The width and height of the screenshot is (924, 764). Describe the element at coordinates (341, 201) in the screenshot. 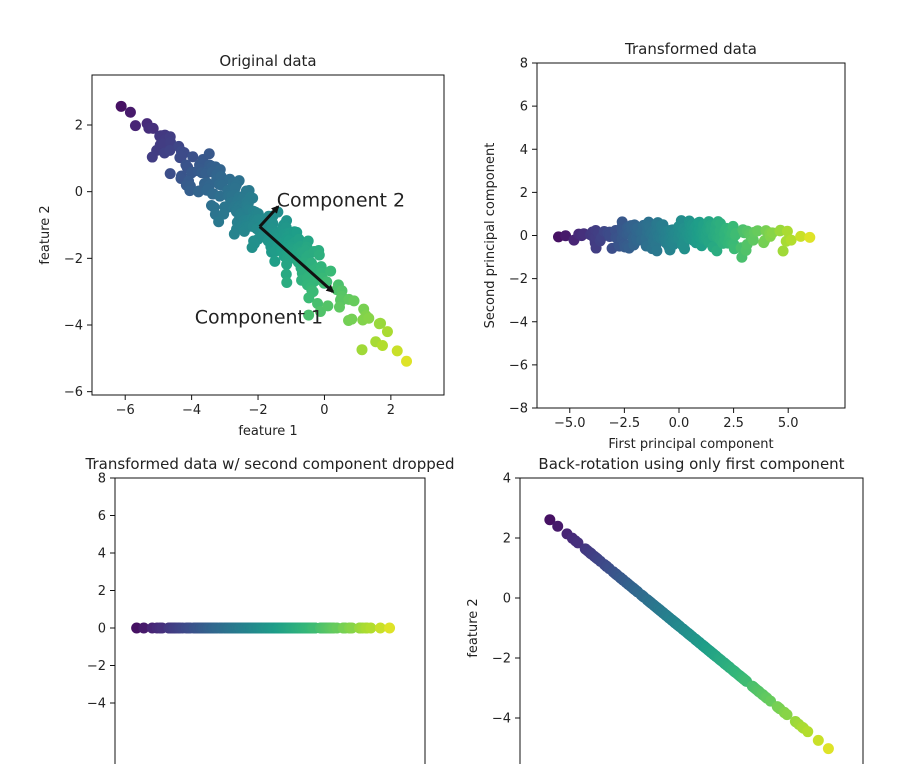

I see `component-2-label: Component 2` at that location.